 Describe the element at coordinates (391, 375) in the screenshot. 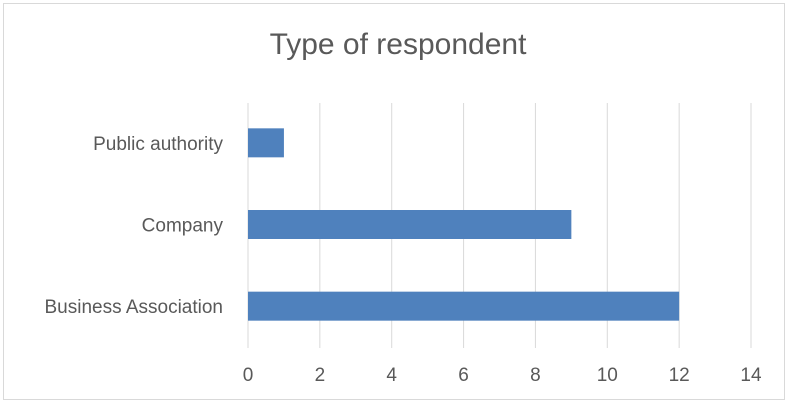

I see `x-tick-label: 4` at that location.